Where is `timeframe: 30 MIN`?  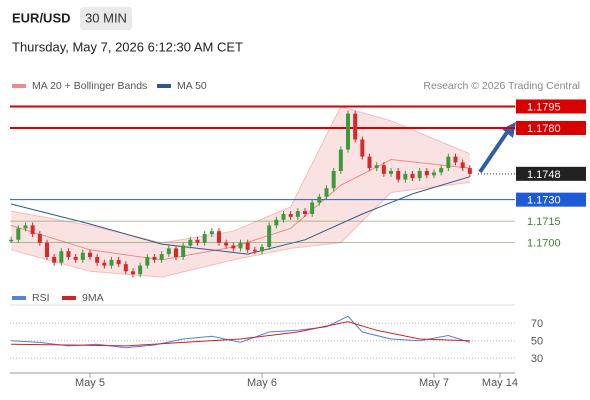
timeframe: 30 MIN is located at coordinates (106, 17).